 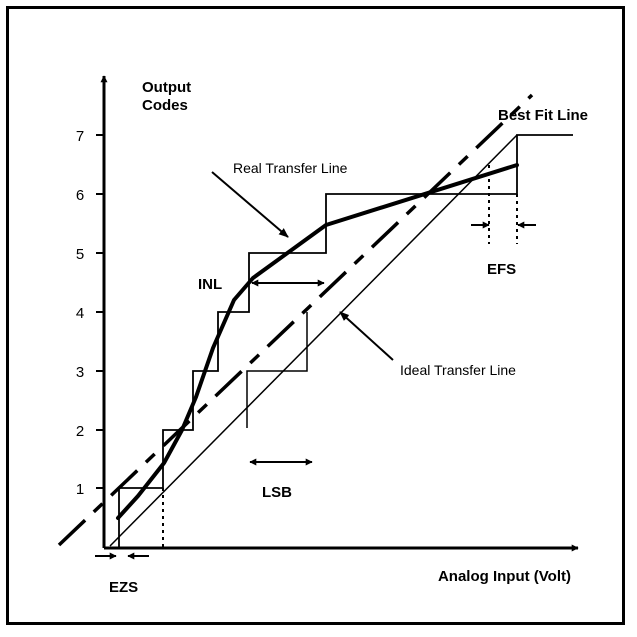 What do you see at coordinates (458, 370) in the screenshot?
I see `ideal-transfer-label: Ideal Transfer Line` at bounding box center [458, 370].